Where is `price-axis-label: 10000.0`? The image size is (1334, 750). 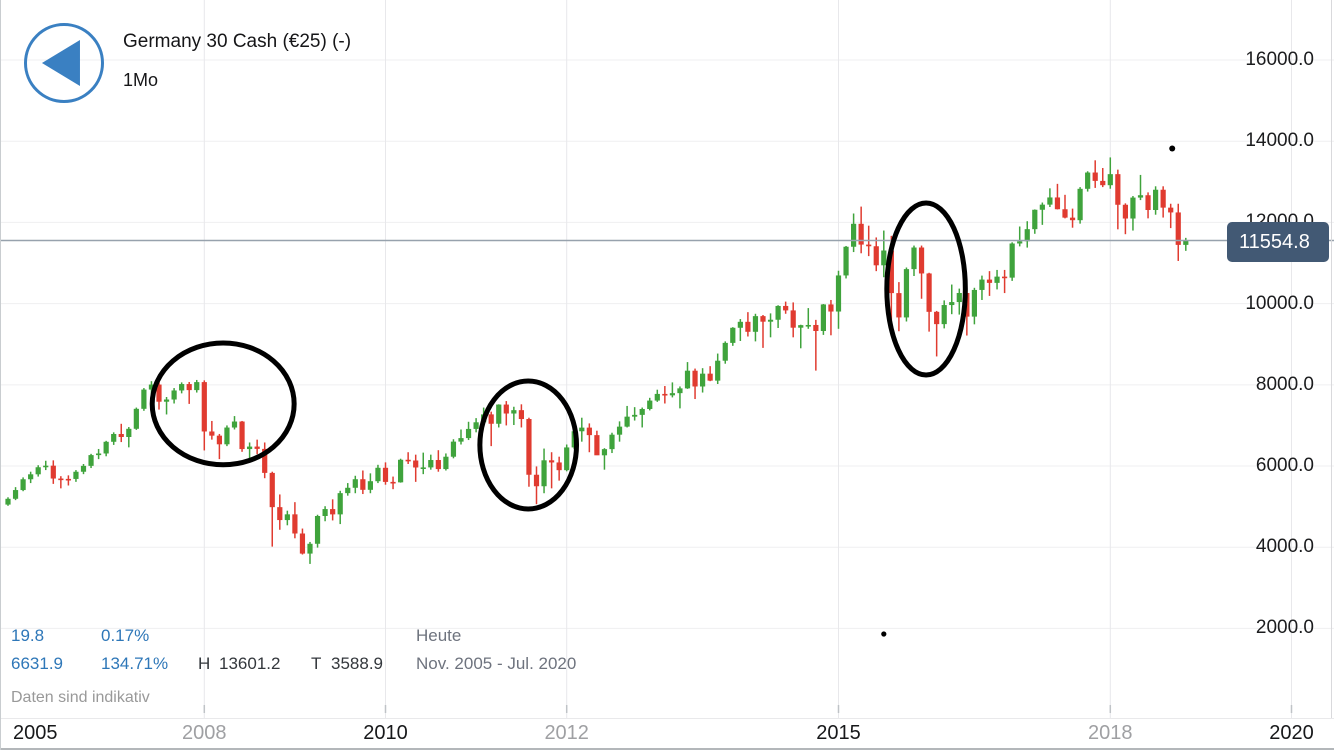
price-axis-label: 10000.0 is located at coordinates (1279, 303).